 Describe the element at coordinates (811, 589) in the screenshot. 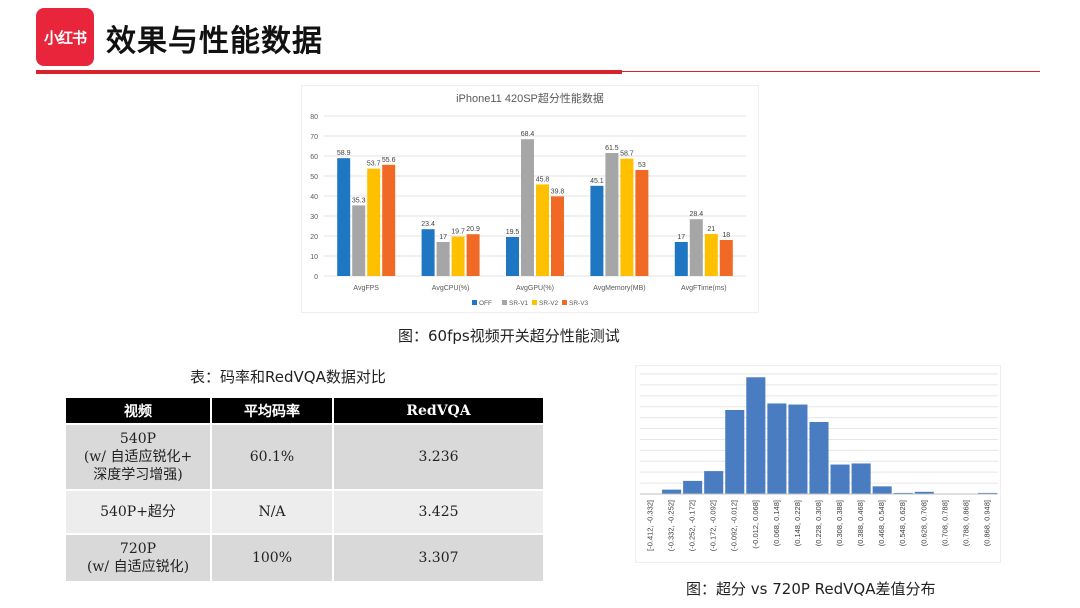

I see `histogram-caption: 图：超分 vs 720P RedVQA差值分布` at that location.